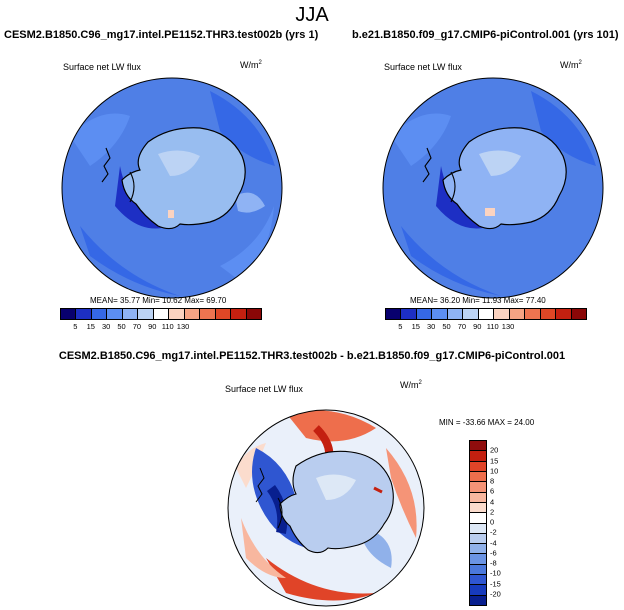 This screenshot has height=610, width=624. Describe the element at coordinates (494, 450) in the screenshot. I see `colorbar-tick-label: 20` at that location.